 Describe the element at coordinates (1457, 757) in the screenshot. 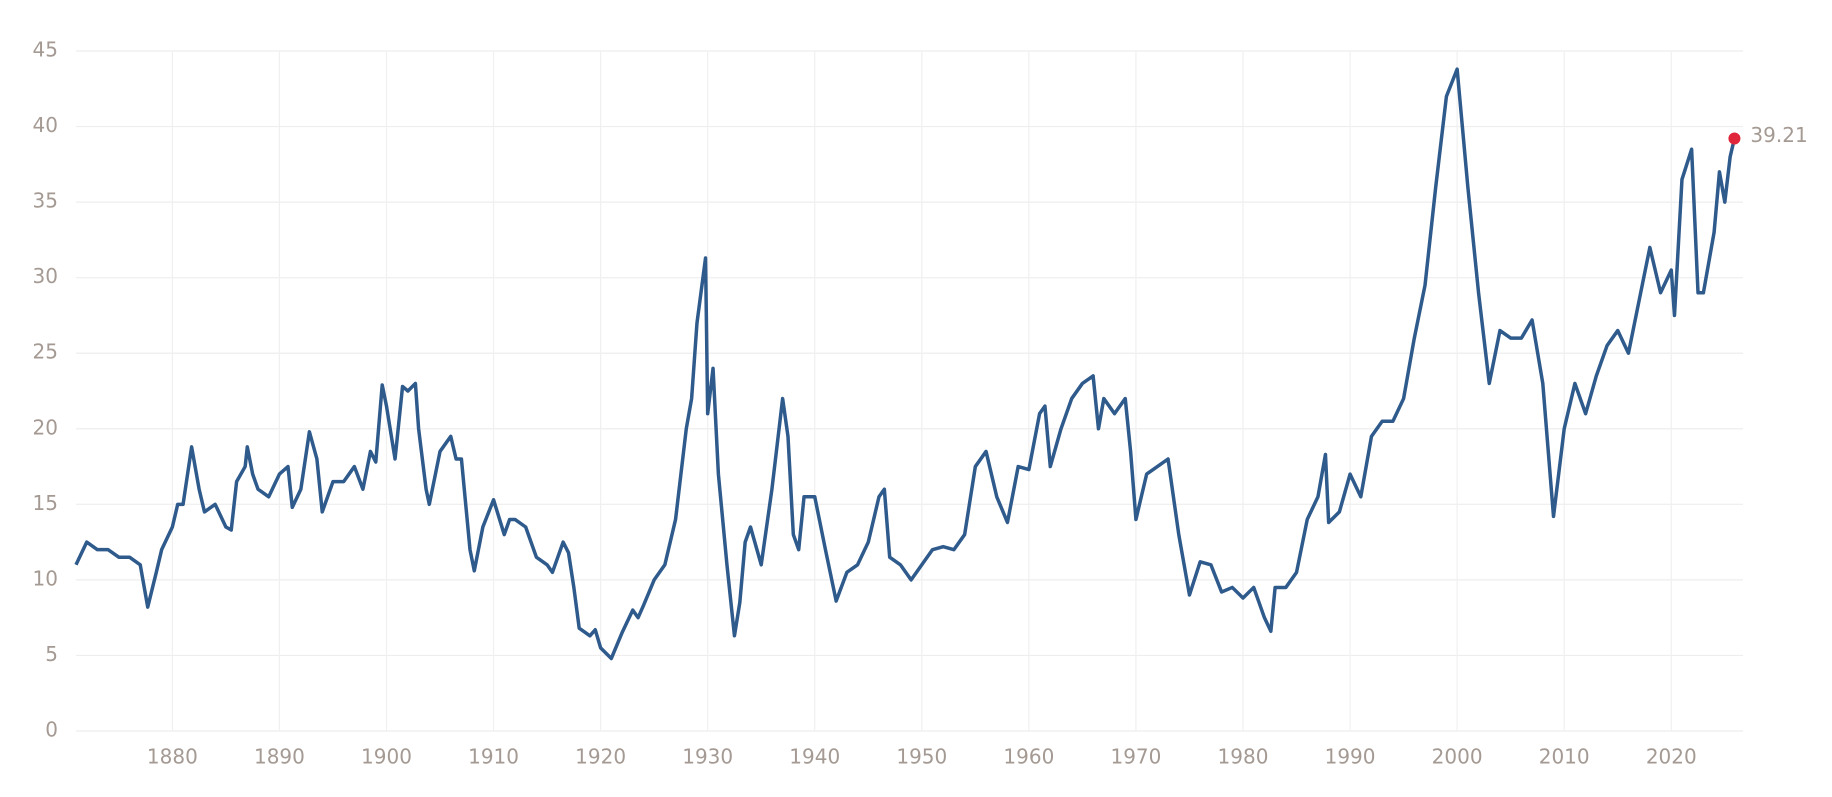

I see `x-tick-label: 2000` at that location.